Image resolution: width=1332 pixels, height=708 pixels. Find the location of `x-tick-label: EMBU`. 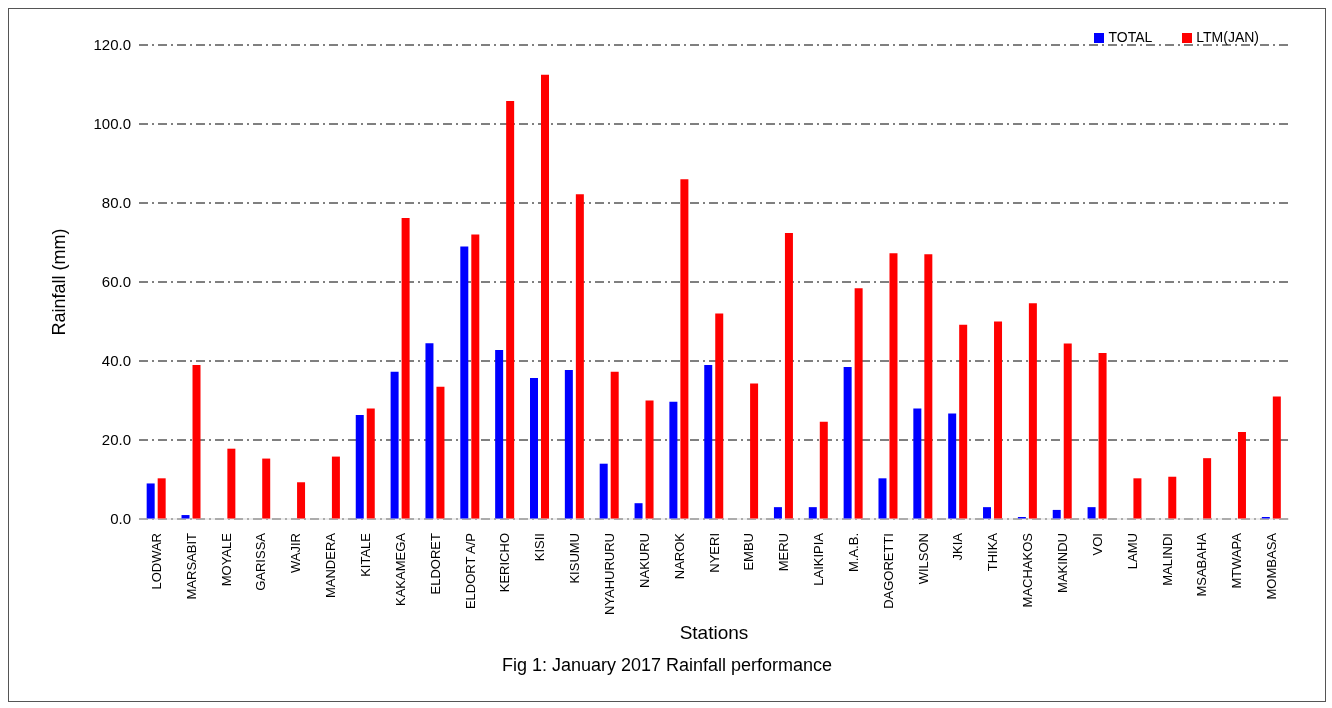

x-tick-label: EMBU is located at coordinates (749, 552).